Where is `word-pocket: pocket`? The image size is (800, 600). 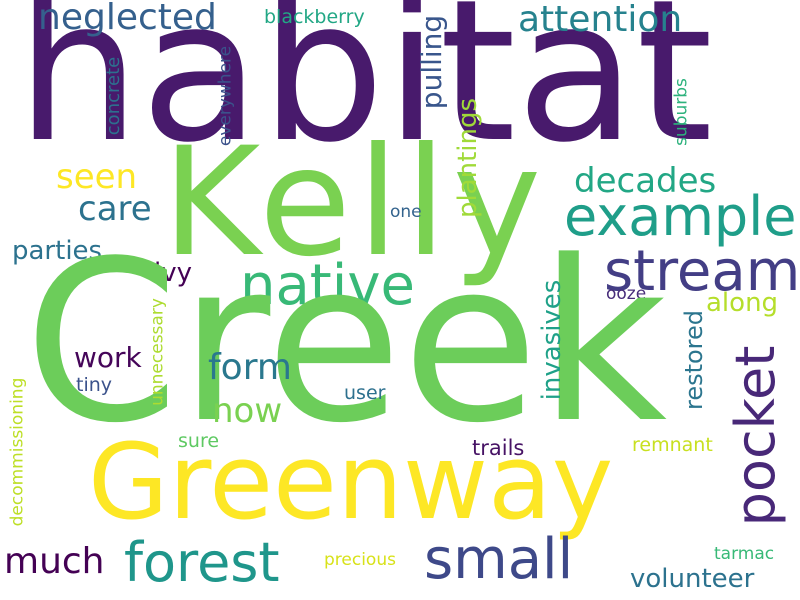 word-pocket: pocket is located at coordinates (755, 436).